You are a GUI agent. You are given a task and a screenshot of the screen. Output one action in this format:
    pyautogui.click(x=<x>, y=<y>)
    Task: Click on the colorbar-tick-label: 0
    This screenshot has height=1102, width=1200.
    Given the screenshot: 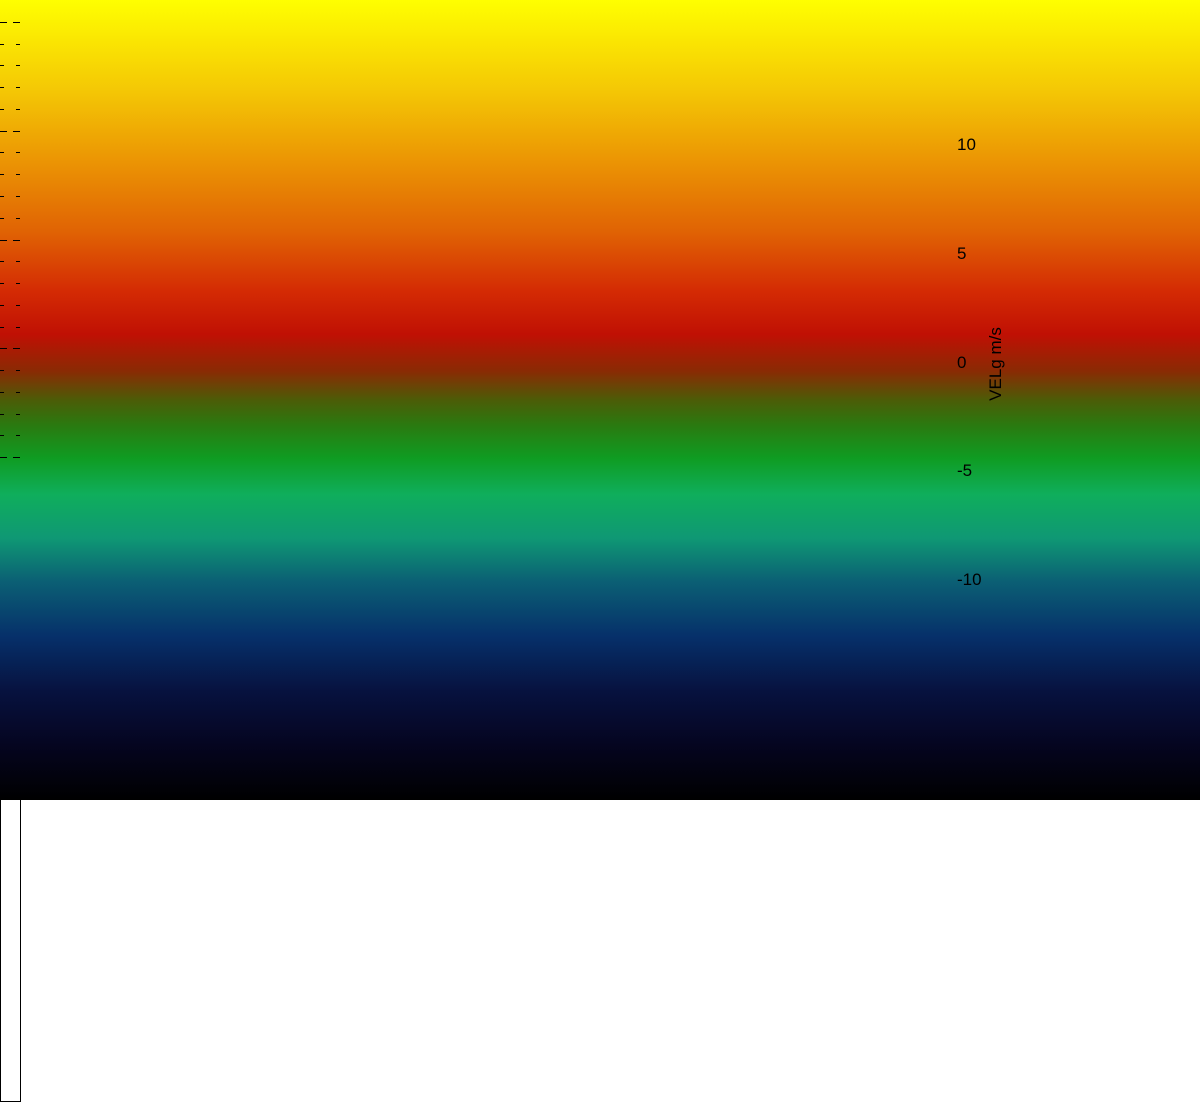 What is the action you would take?
    pyautogui.click(x=962, y=362)
    